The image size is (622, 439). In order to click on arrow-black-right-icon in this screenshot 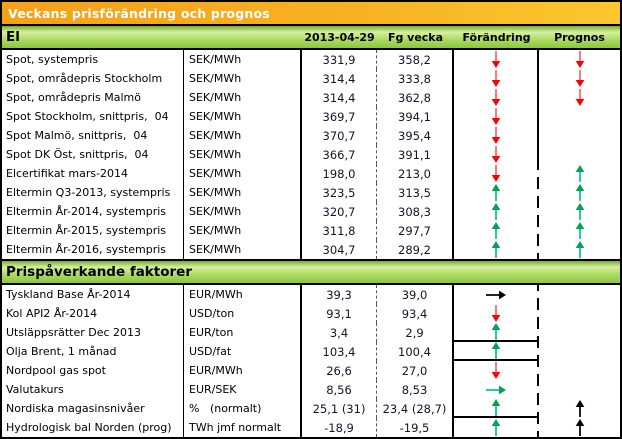, I will do `click(495, 294)`.